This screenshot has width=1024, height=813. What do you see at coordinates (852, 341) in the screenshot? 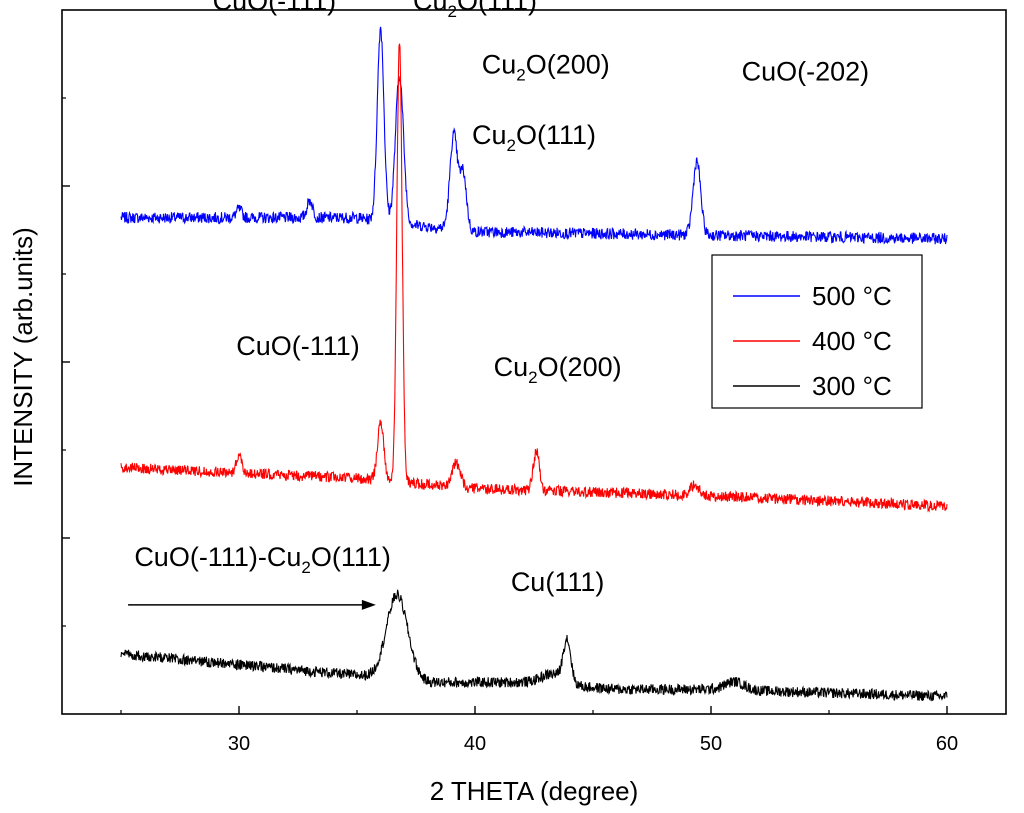
I see `legend-label-400: 400 °C` at bounding box center [852, 341].